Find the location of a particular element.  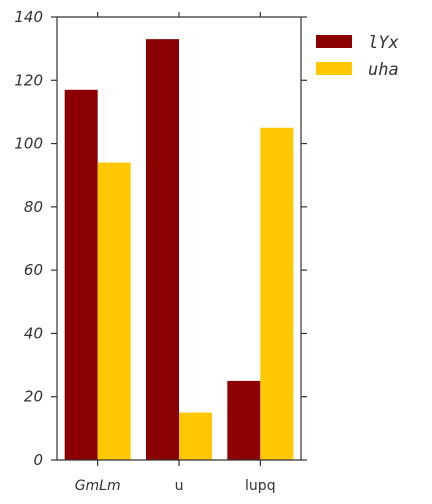

x-category-label: GmLm is located at coordinates (98, 486).